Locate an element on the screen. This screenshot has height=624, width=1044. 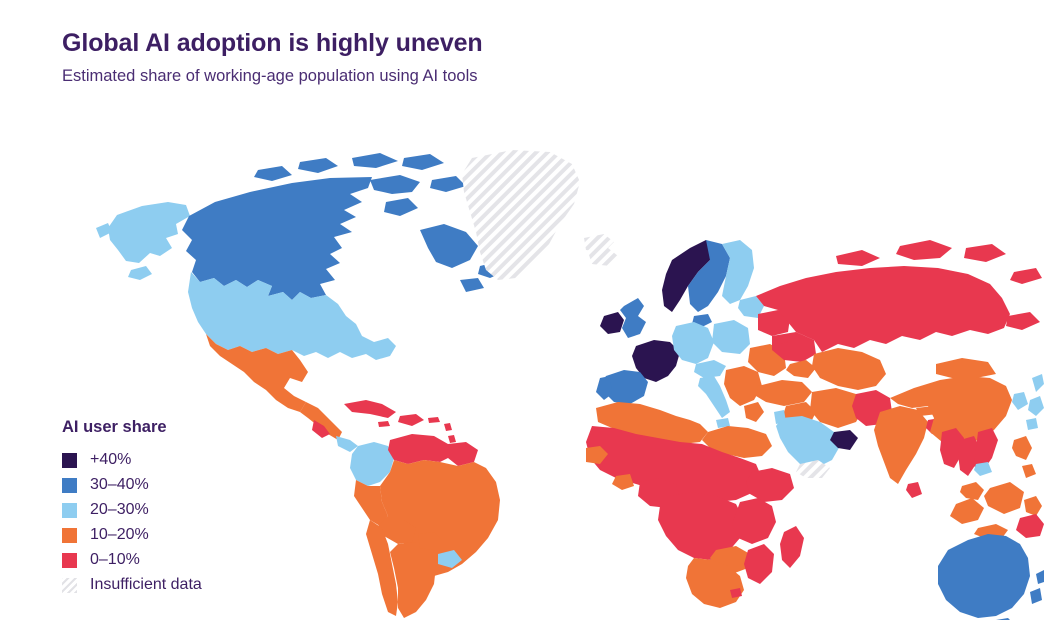
region-canada-east is located at coordinates (462, 258).